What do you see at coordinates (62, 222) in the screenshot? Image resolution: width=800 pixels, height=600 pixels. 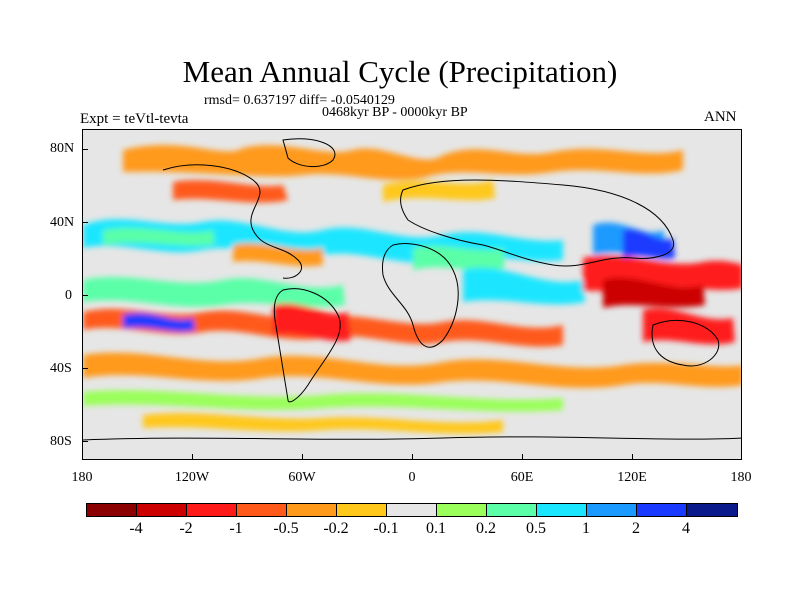 I see `lat-label-40n: 40N` at bounding box center [62, 222].